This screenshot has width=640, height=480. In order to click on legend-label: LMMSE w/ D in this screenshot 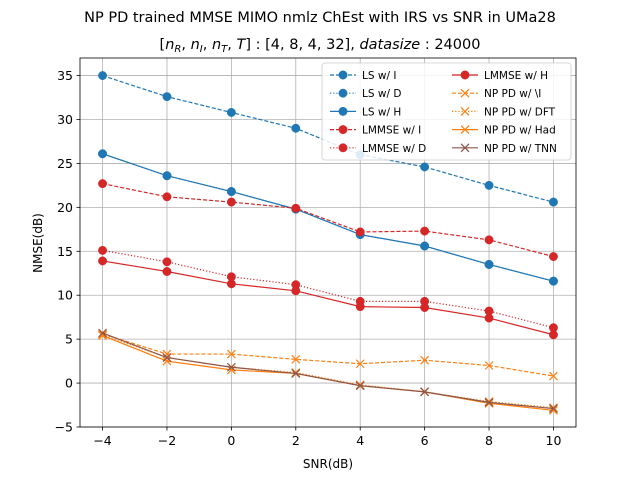, I will do `click(394, 149)`.